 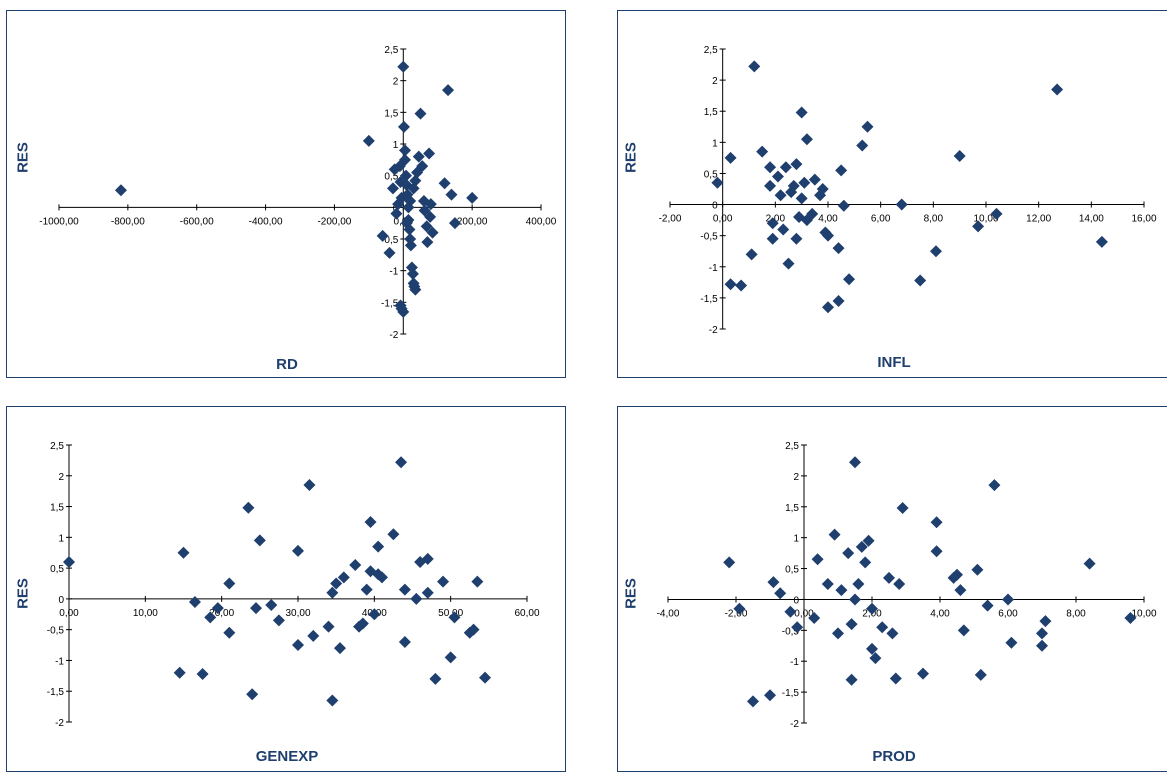 I want to click on x-axis-label: RD, so click(x=287, y=364).